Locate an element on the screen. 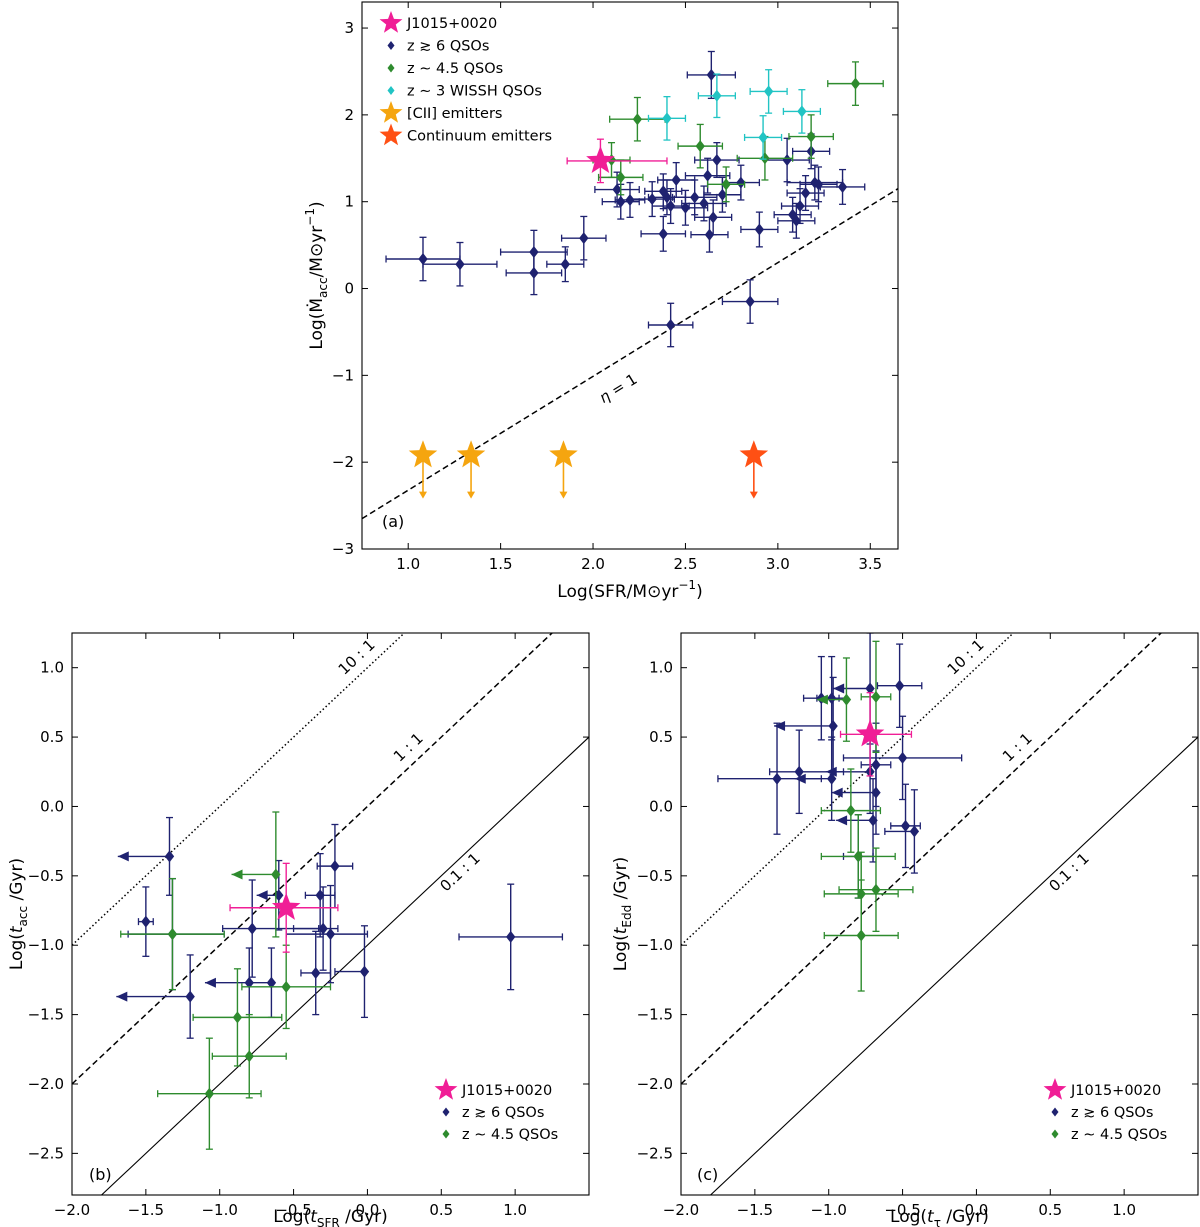  legend-label: z ∼ 4.5 QSOs is located at coordinates (455, 69).